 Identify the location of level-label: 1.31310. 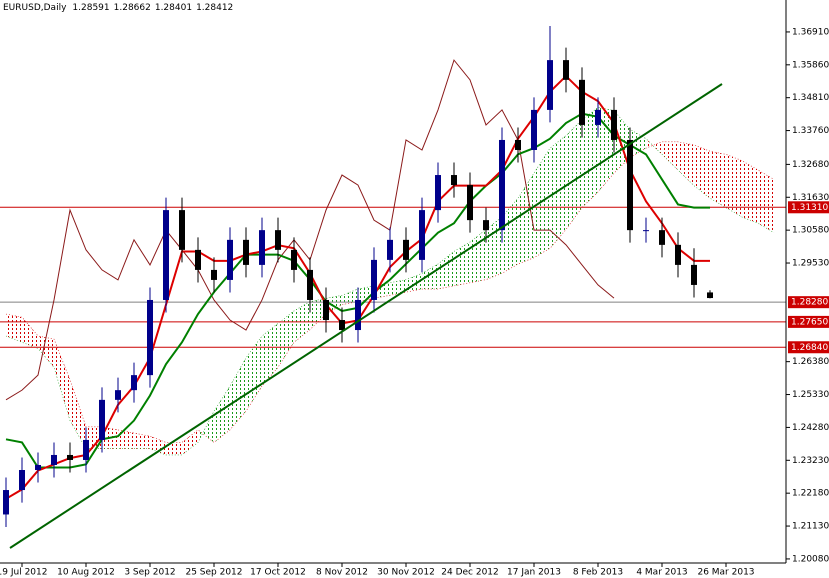
(809, 208).